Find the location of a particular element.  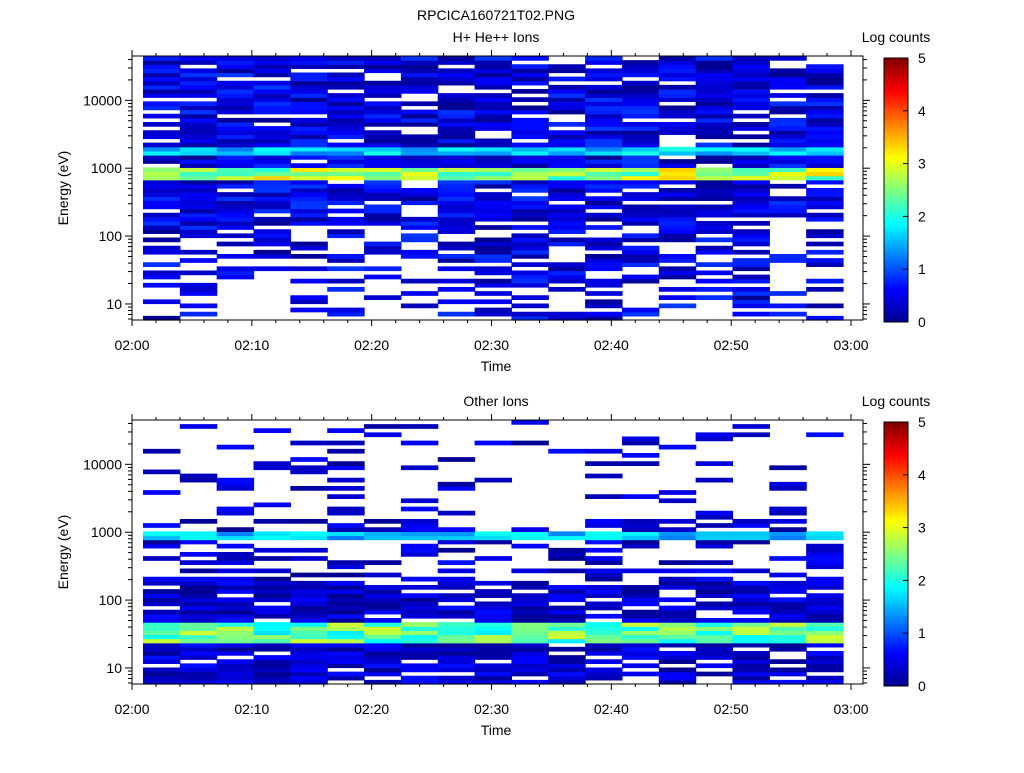

colorbar-tick-label: 4 is located at coordinates (922, 111).